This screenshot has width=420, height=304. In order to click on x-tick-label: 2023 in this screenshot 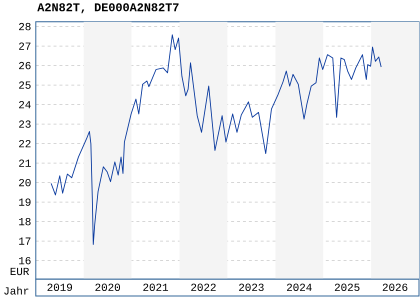, I will do `click(251, 288)`.